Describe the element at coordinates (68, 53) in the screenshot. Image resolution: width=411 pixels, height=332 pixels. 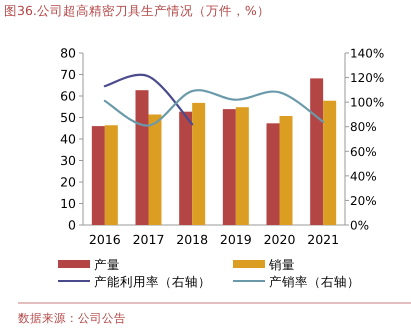
I see `y-tick-label: 80` at that location.